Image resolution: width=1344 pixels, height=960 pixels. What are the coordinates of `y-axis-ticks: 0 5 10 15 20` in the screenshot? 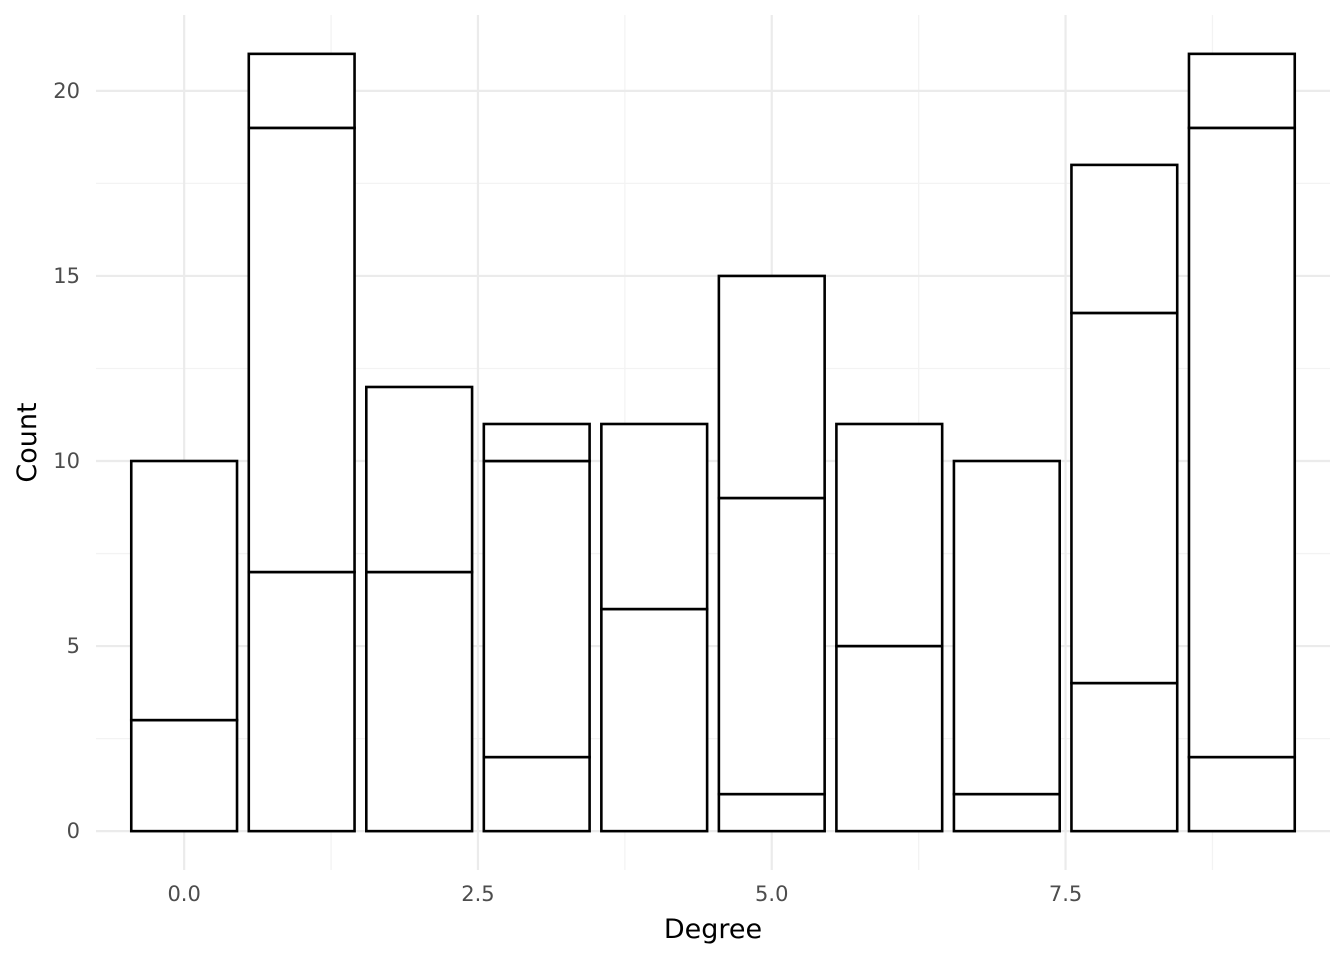 It's located at (66, 461).